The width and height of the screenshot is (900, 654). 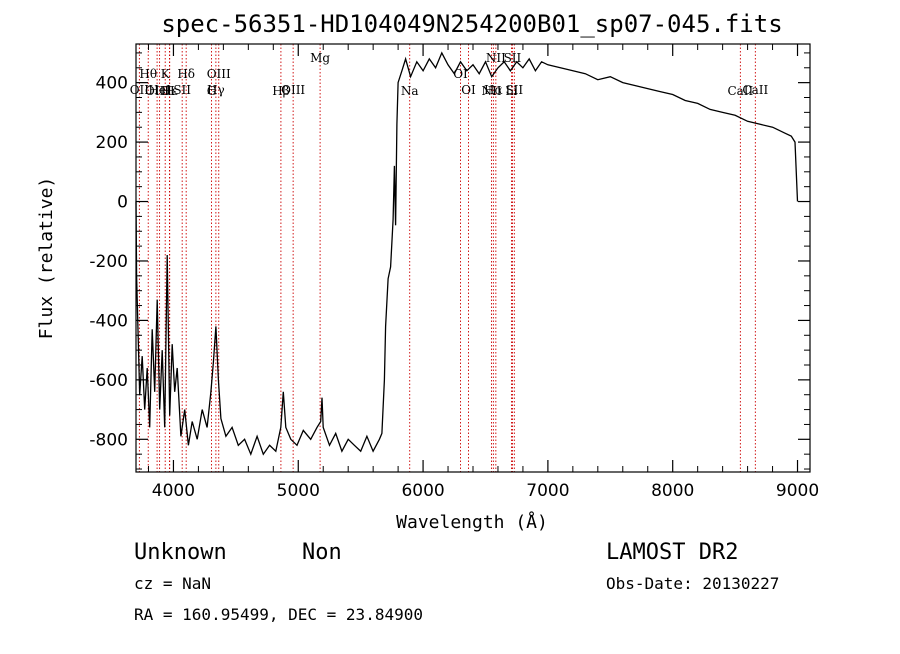 What do you see at coordinates (140, 90) in the screenshot?
I see `line-label-1: OII` at bounding box center [140, 90].